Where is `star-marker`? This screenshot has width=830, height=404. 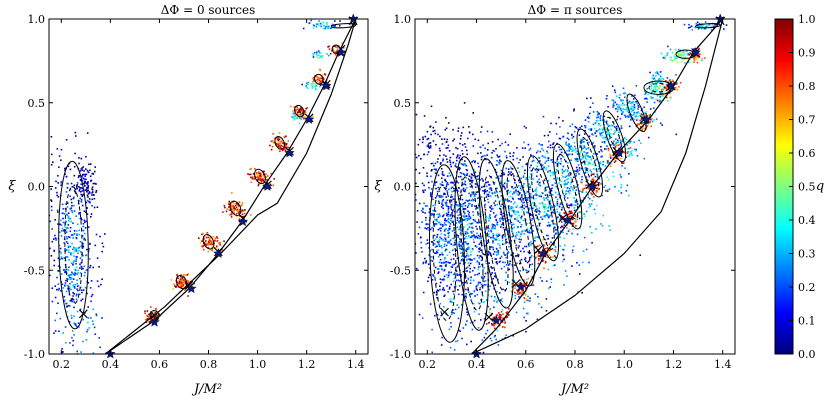 star-marker is located at coordinates (290, 152).